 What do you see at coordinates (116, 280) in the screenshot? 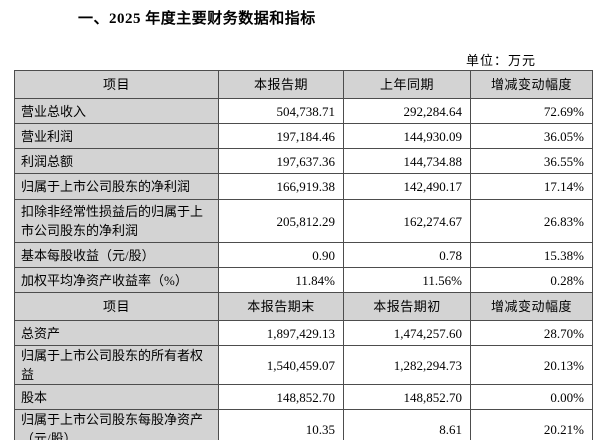
I see `row-label: 加权平均净资产收益率（%）` at bounding box center [116, 280].